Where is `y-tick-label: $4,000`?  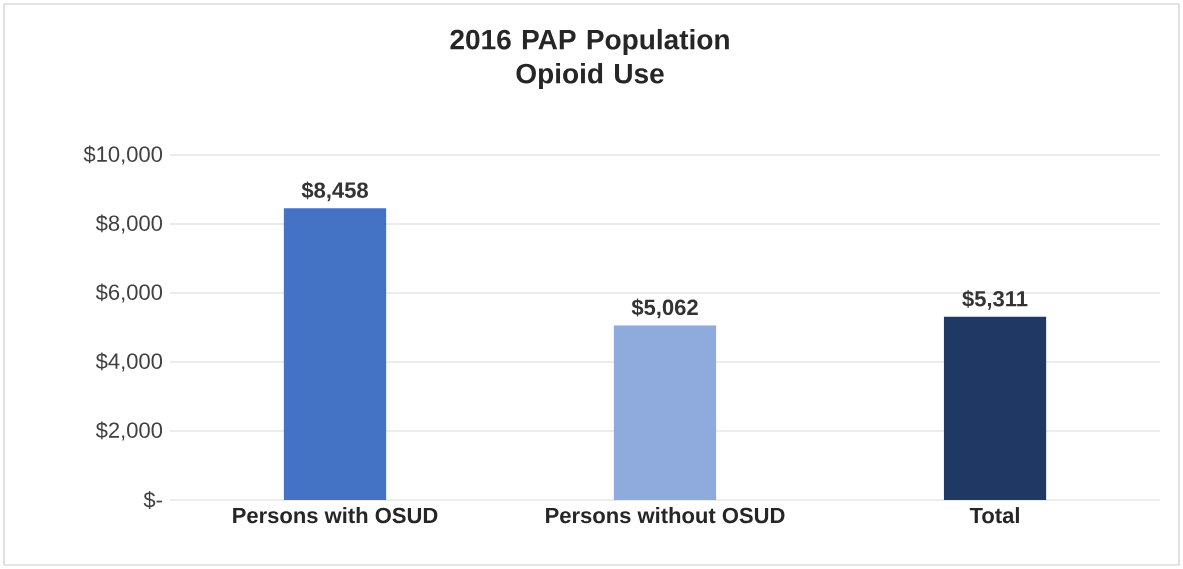
y-tick-label: $4,000 is located at coordinates (129, 362).